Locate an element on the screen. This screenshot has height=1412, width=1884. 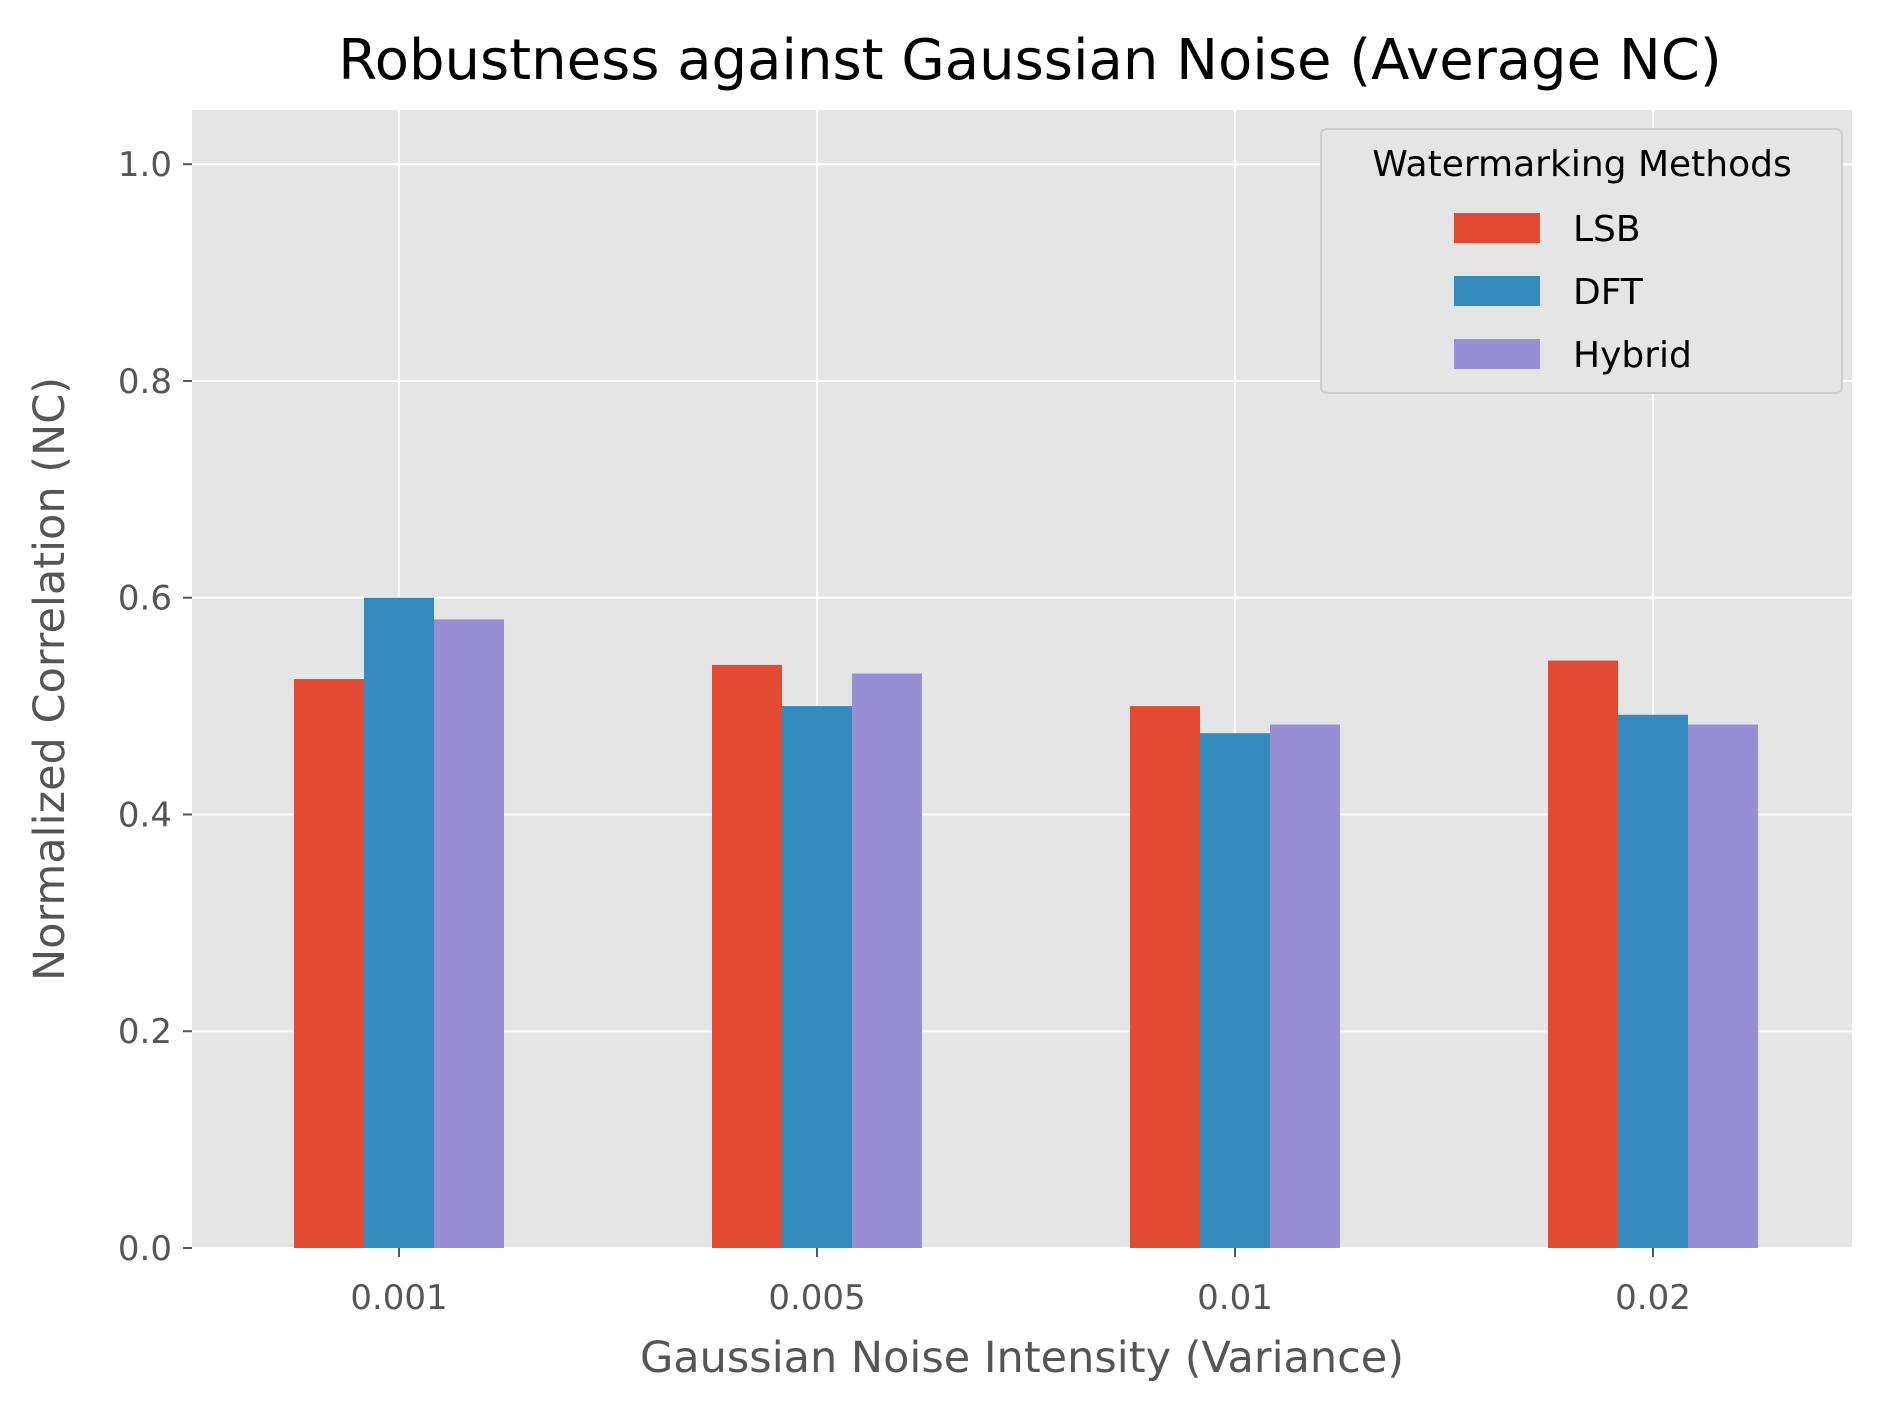
x-axis-label: Gaussian Noise Intensity (Variance) is located at coordinates (1022, 1358).